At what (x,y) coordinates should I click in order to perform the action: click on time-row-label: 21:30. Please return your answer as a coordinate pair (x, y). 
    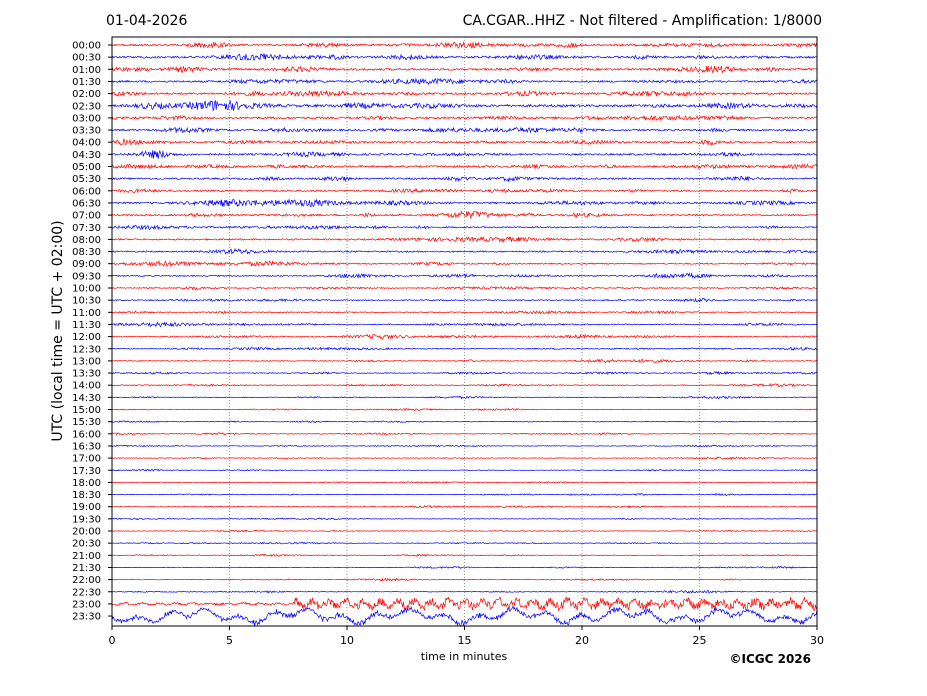
    Looking at the image, I should click on (86, 568).